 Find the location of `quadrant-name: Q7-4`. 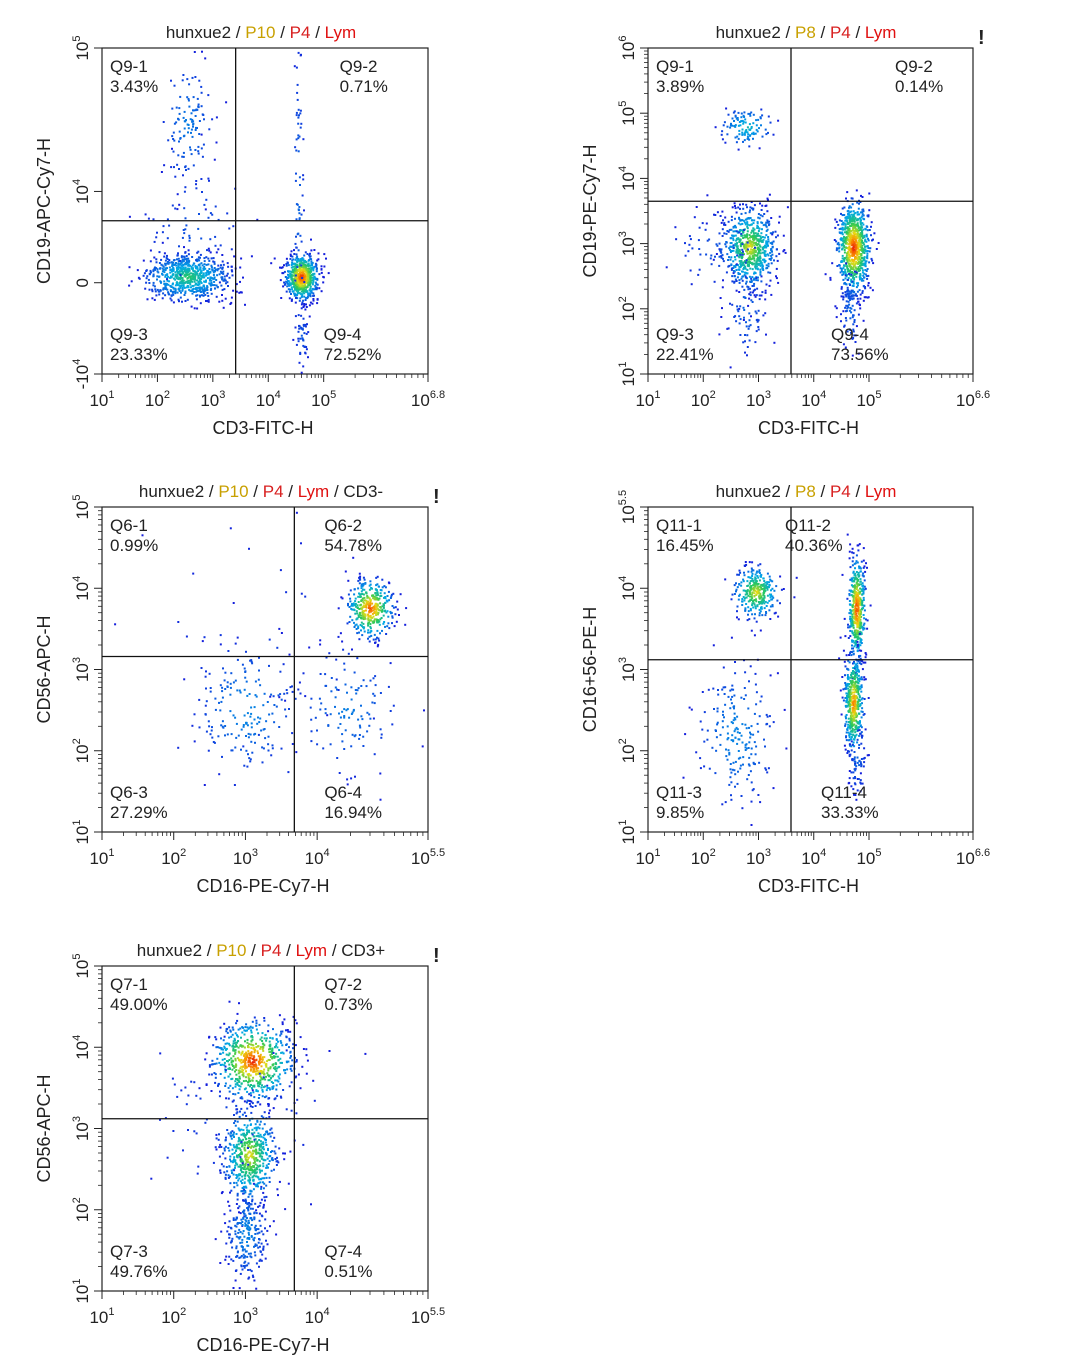

quadrant-name: Q7-4 is located at coordinates (343, 1251).